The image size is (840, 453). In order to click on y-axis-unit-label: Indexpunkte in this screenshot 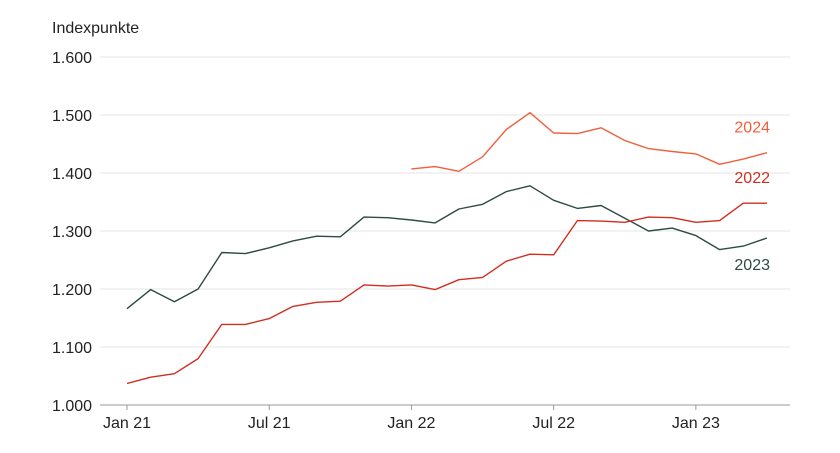, I will do `click(96, 28)`.